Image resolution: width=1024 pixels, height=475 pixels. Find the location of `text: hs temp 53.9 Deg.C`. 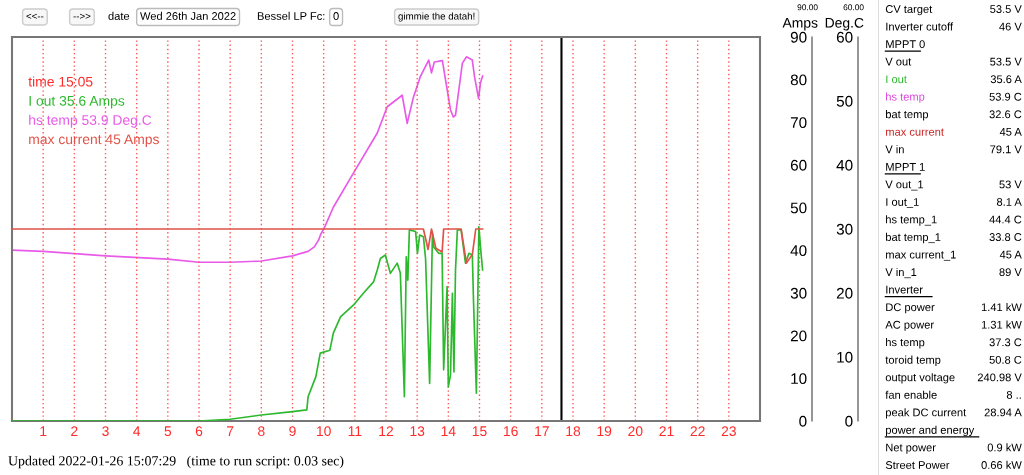

text: hs temp 53.9 Deg.C is located at coordinates (90, 121).